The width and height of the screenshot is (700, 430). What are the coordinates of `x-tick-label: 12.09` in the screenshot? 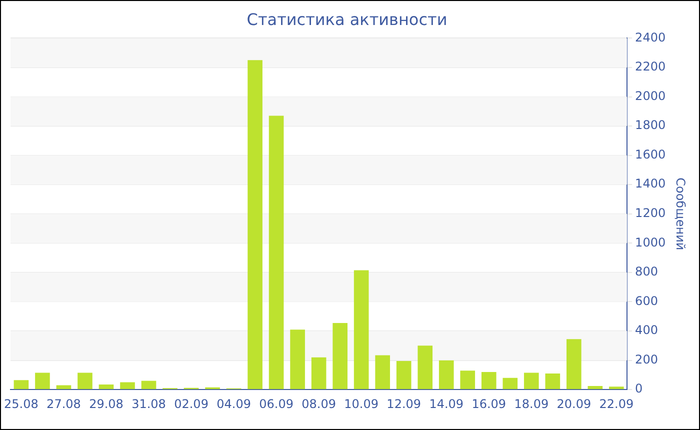 It's located at (404, 403).